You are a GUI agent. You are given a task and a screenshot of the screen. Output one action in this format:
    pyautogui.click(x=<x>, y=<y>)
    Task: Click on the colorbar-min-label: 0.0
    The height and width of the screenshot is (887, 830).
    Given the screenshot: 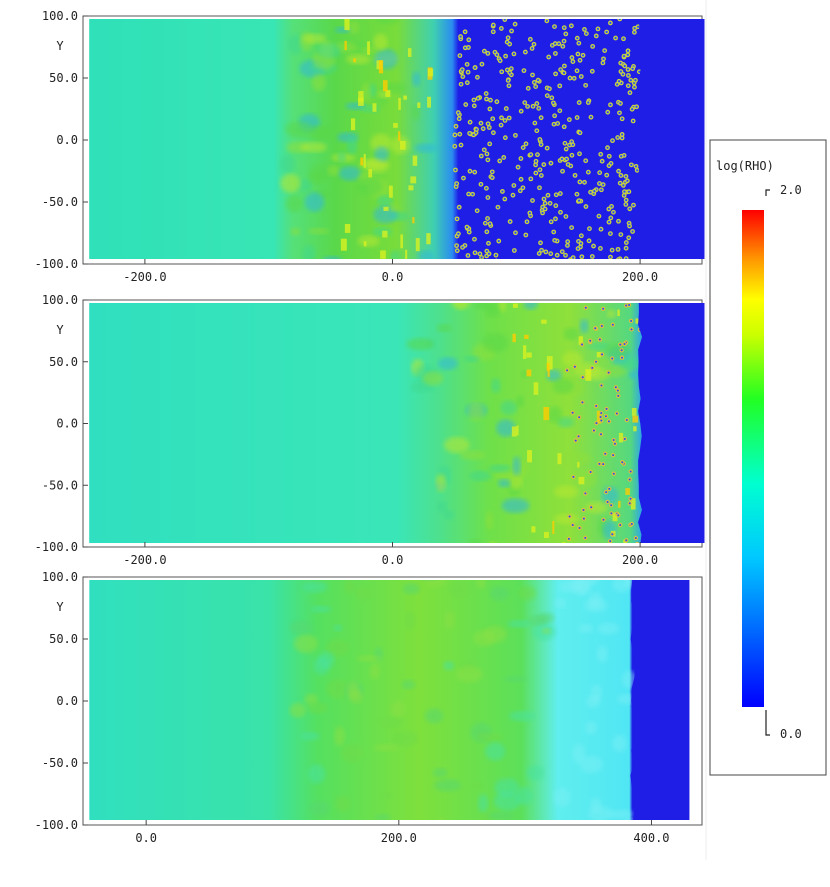 What is the action you would take?
    pyautogui.click(x=791, y=734)
    